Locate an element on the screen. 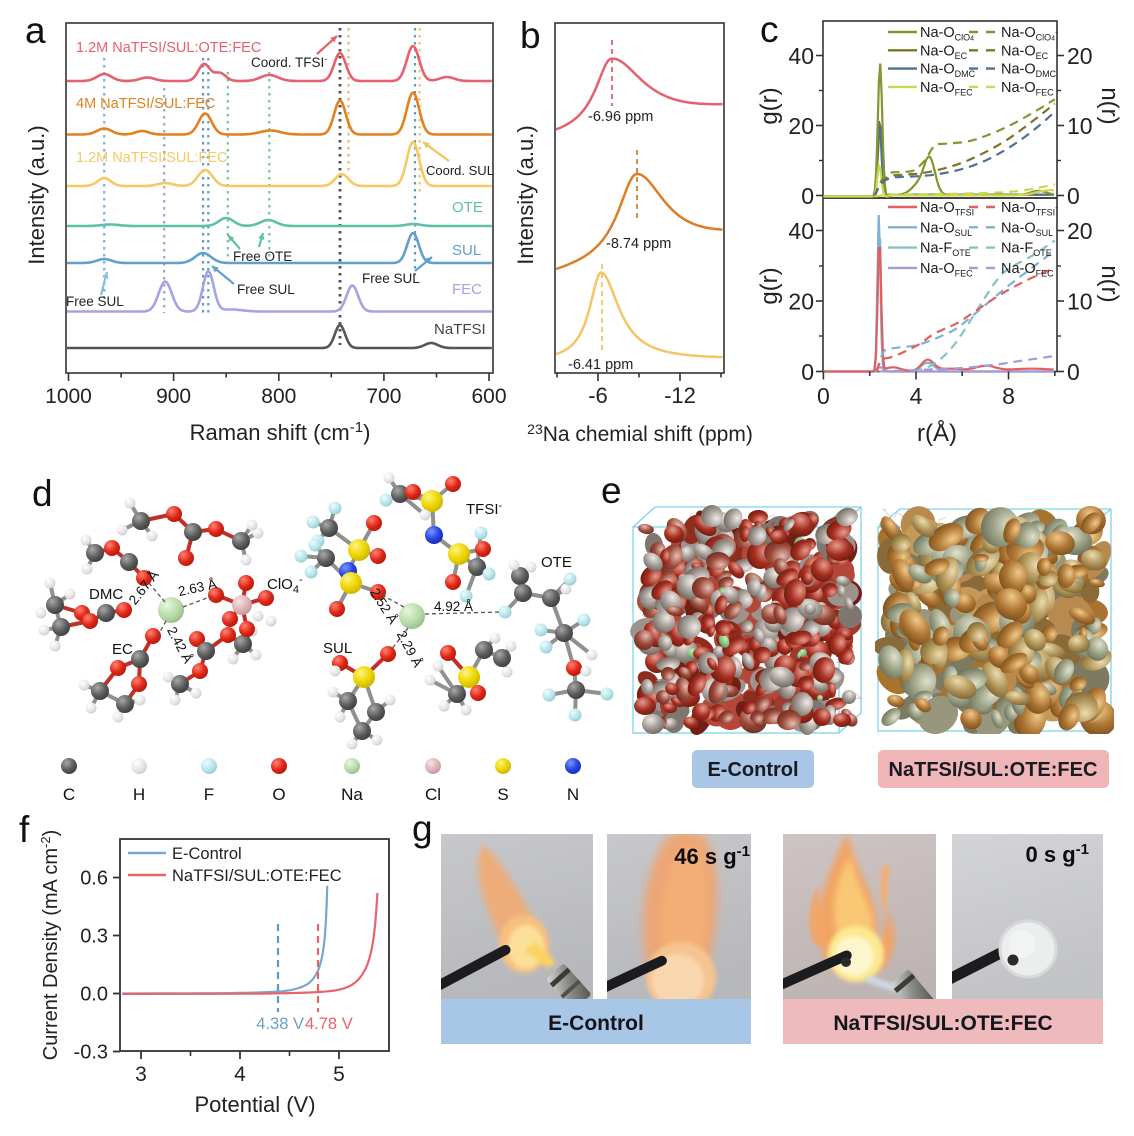 This screenshot has width=1134, height=1136. svg-text: 3 is located at coordinates (141, 1074).